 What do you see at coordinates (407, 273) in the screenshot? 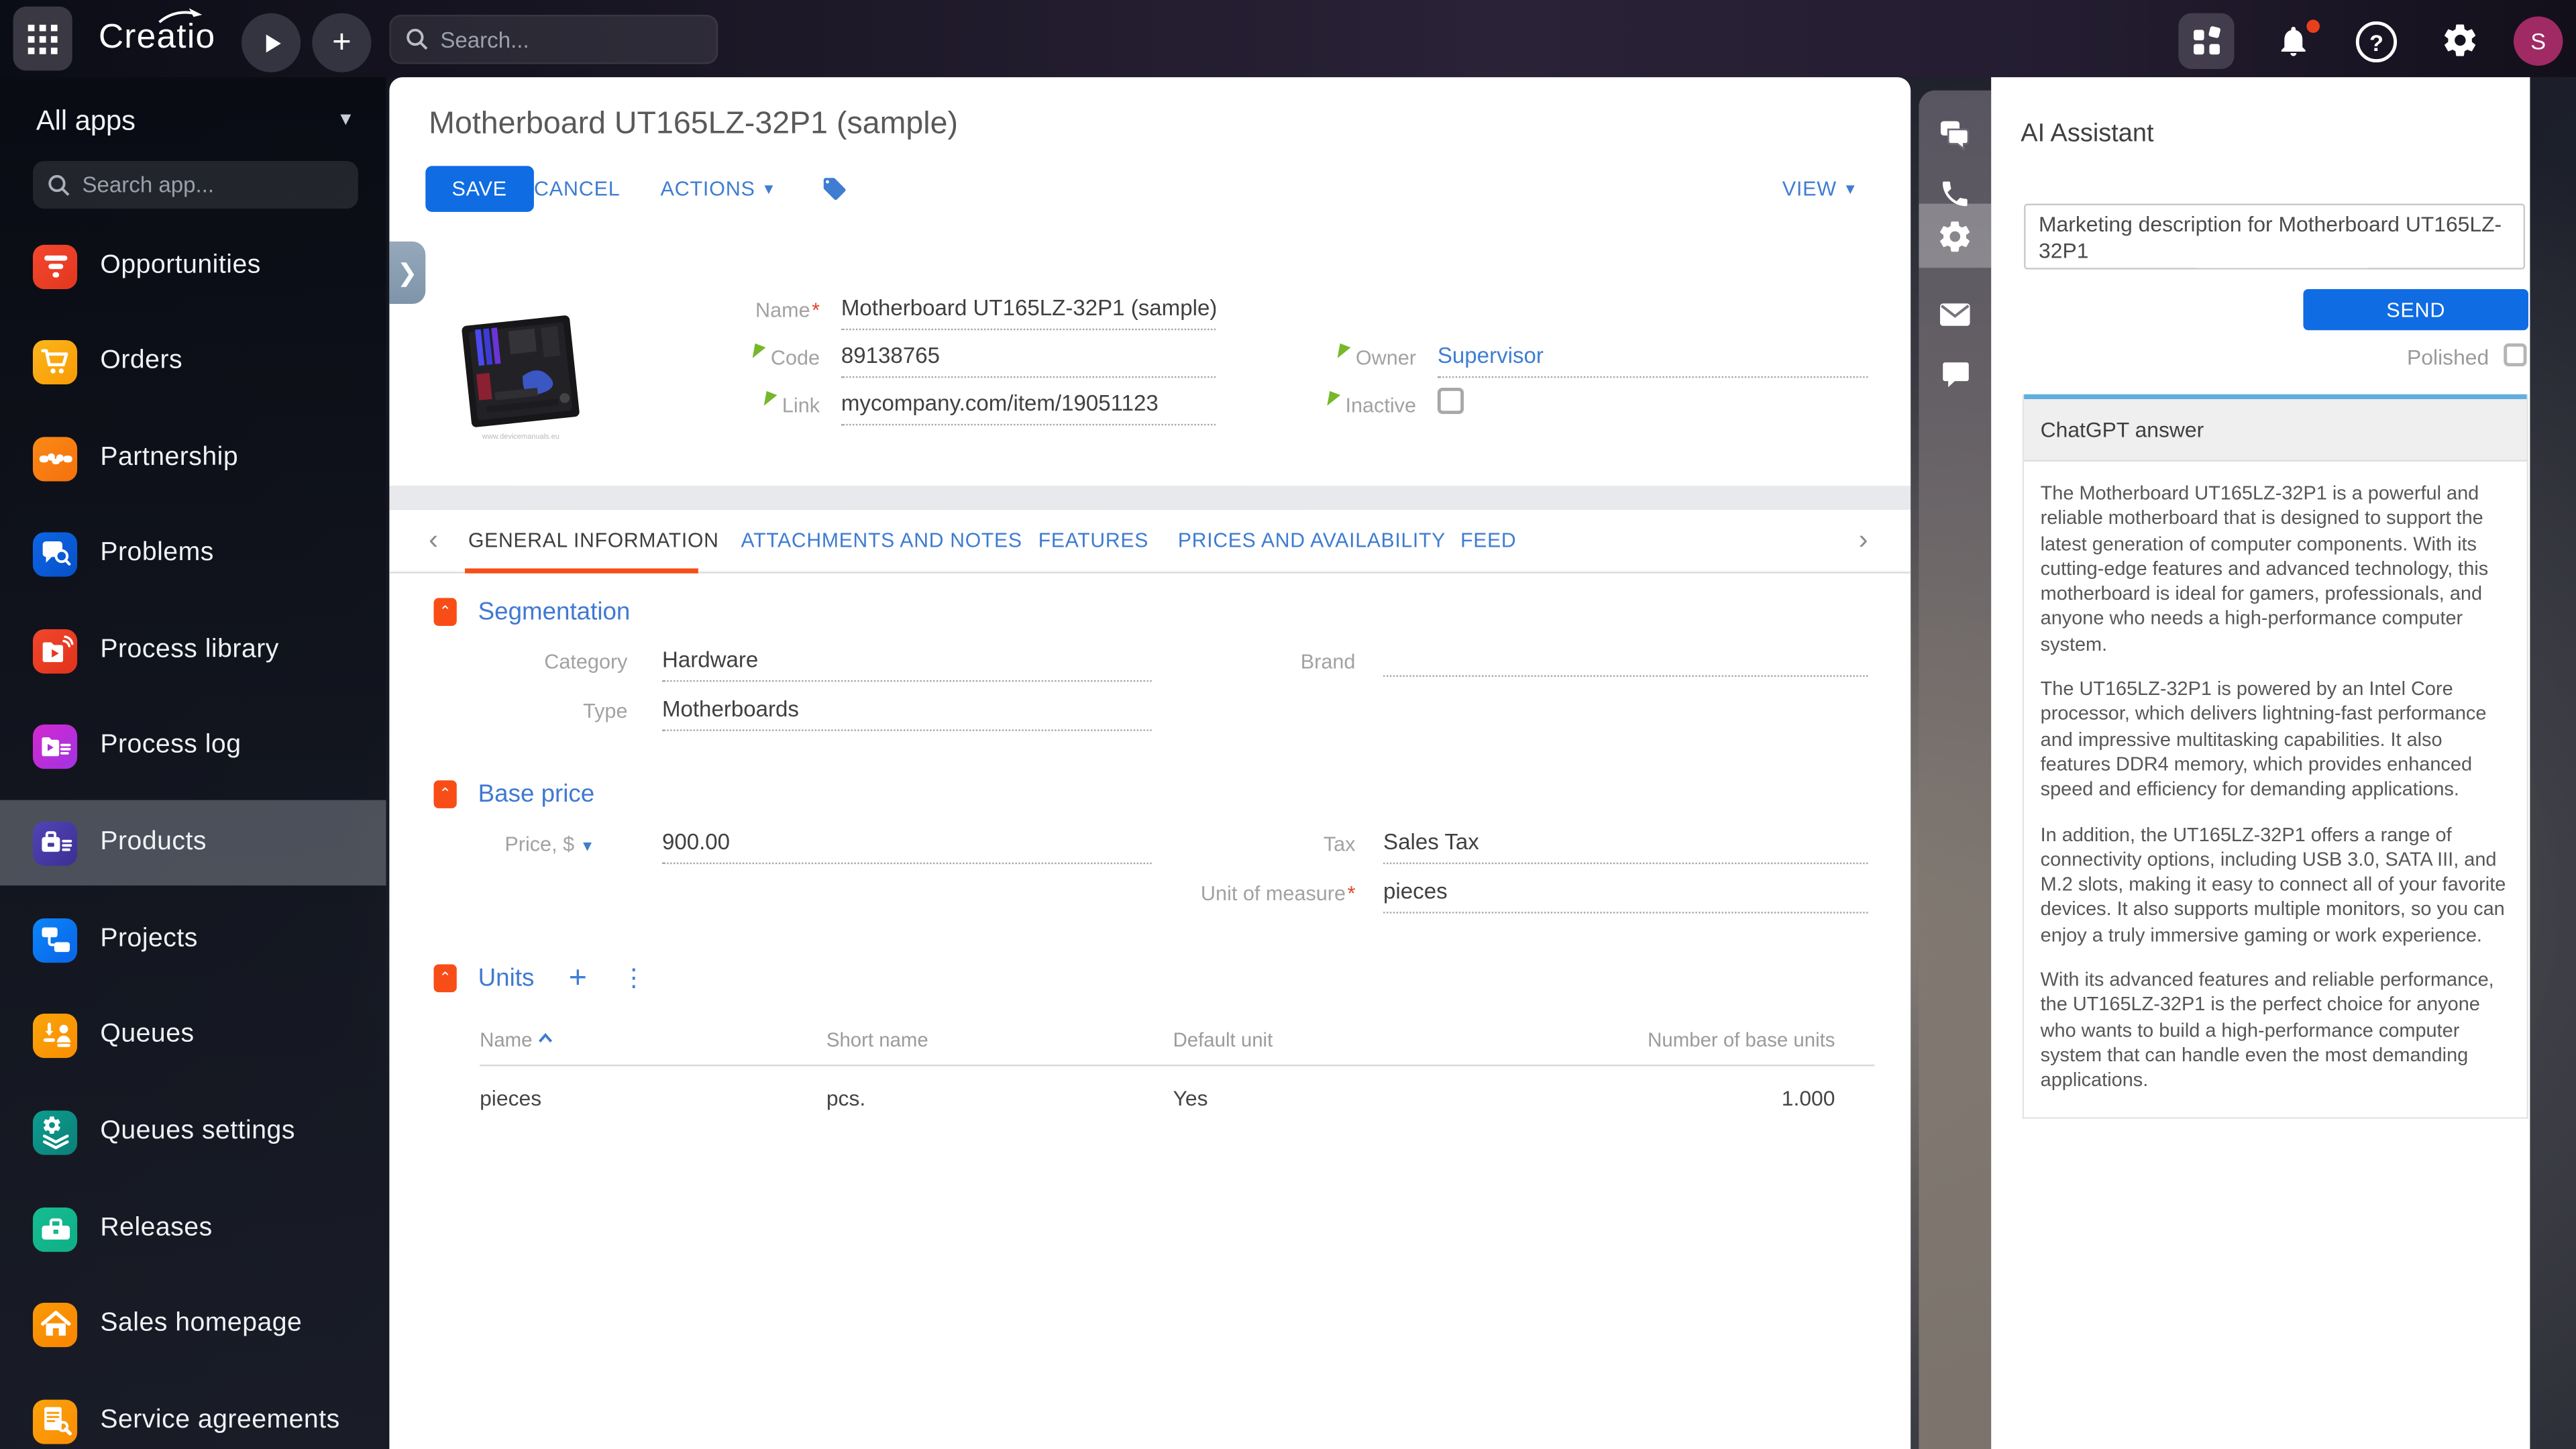
I see `collapse-panel-tab: ❯` at bounding box center [407, 273].